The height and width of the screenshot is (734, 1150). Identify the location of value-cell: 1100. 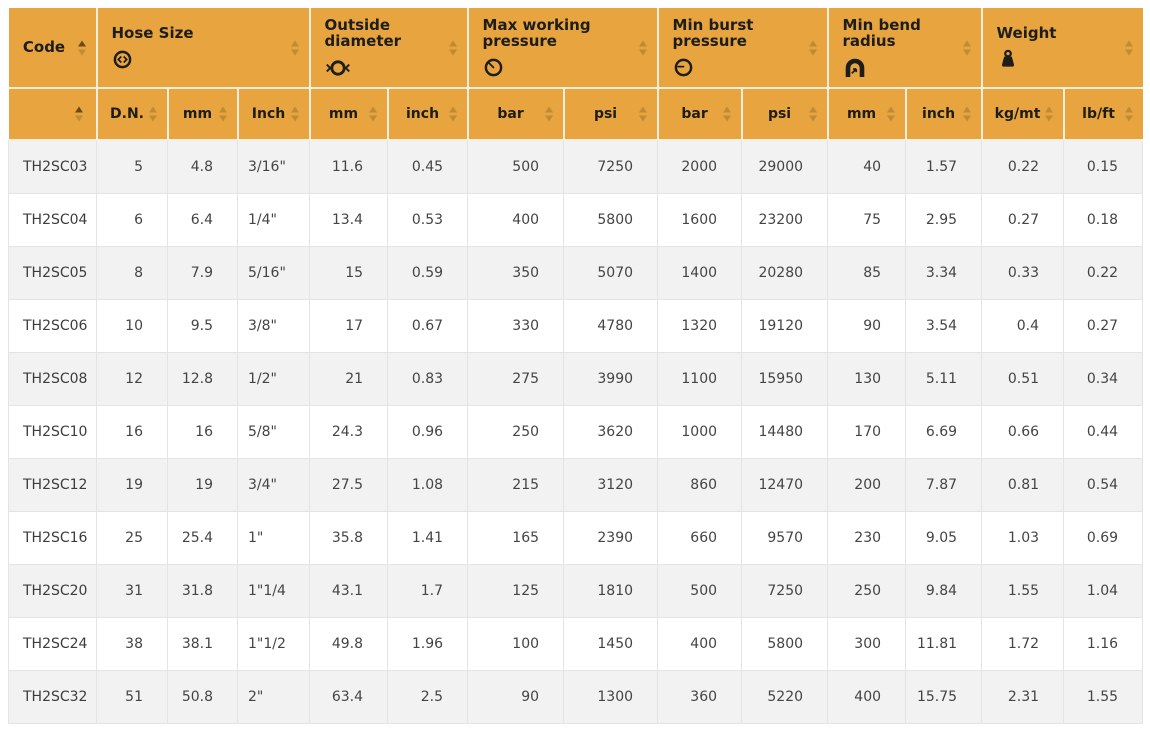
(700, 378).